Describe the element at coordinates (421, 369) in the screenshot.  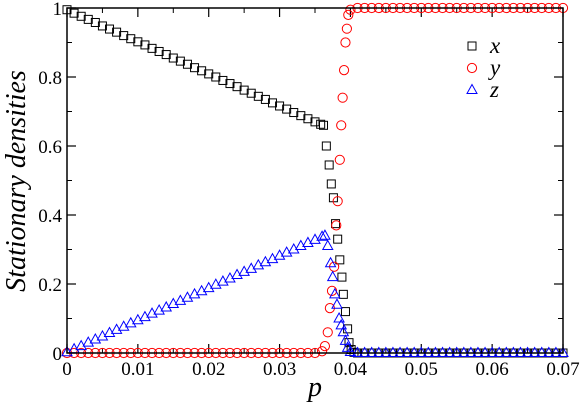
I see `x-tick-label: 0.05` at that location.